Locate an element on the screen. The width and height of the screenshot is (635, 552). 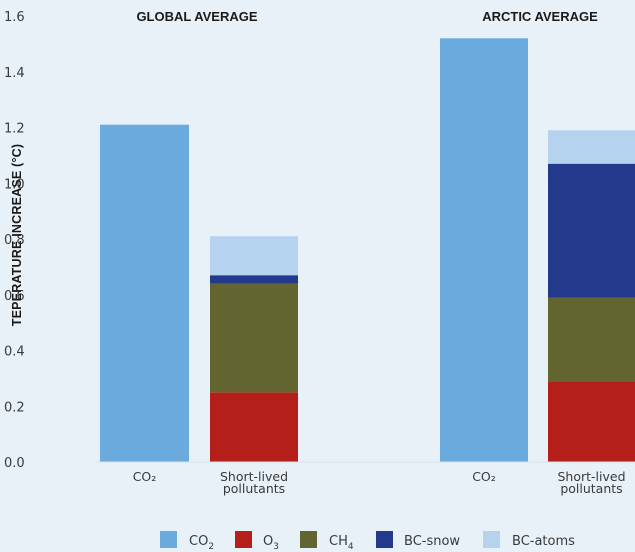
legend-item-bc-snow: BC-snow is located at coordinates (418, 540).